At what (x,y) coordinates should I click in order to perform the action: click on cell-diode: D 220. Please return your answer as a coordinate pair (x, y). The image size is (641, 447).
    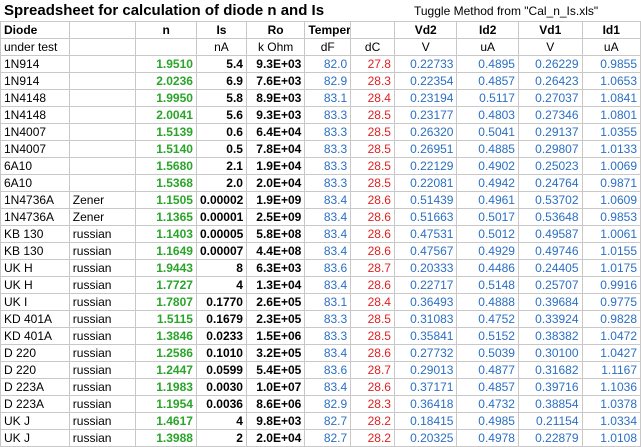
    Looking at the image, I should click on (35, 370).